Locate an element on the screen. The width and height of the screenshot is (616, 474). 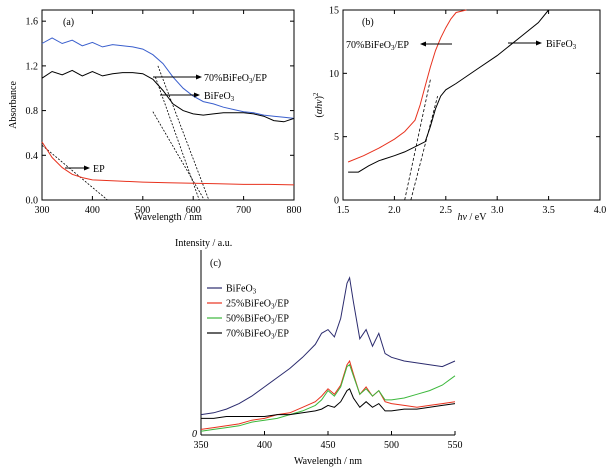
panel-a-xtick-label: 300 is located at coordinates (42, 210).